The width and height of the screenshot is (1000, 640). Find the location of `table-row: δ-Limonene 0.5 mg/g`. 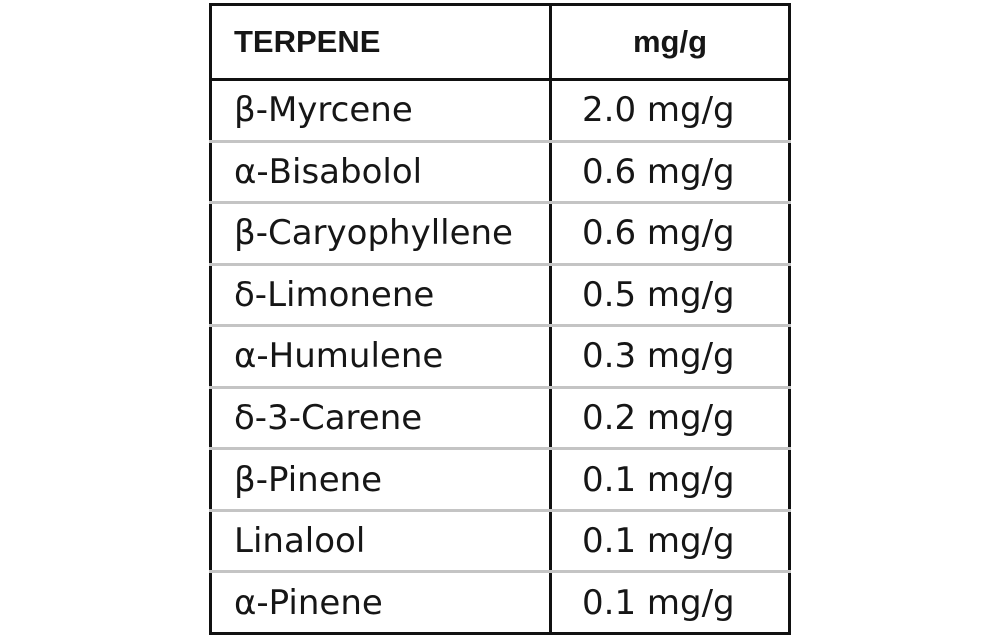

table-row: δ-Limonene 0.5 mg/g is located at coordinates (500, 296).